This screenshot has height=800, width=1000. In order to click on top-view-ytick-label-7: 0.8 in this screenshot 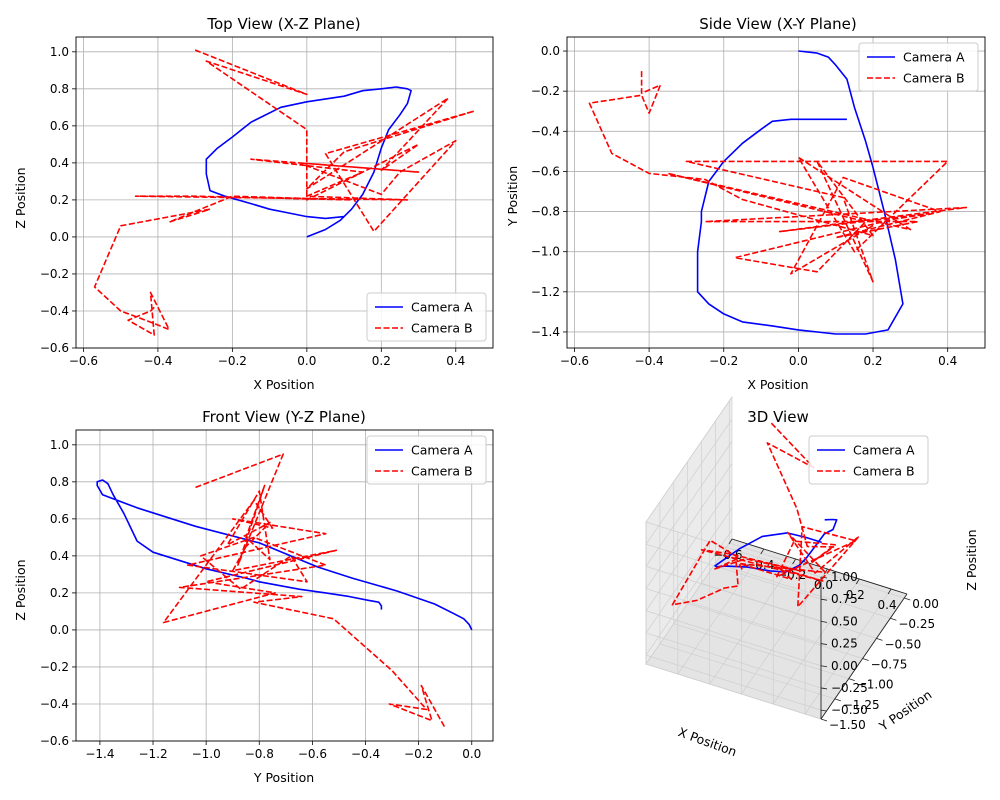, I will do `click(59, 89)`.